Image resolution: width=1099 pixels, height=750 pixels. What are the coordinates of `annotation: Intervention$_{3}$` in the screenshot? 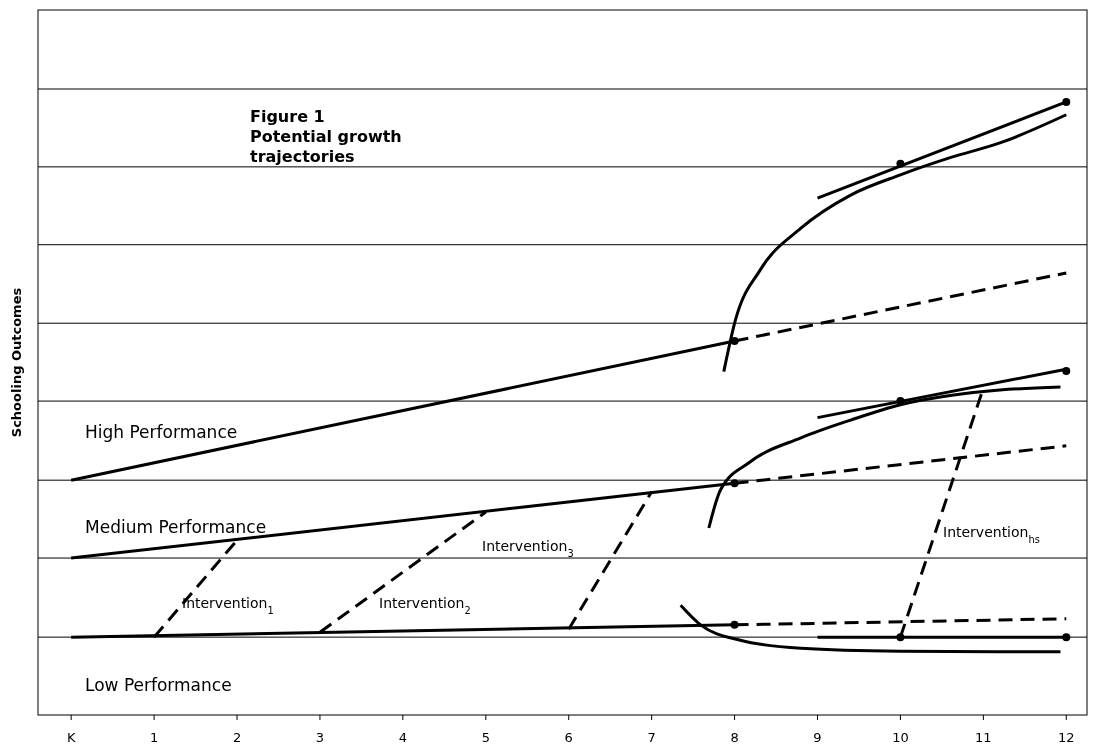 It's located at (528, 548).